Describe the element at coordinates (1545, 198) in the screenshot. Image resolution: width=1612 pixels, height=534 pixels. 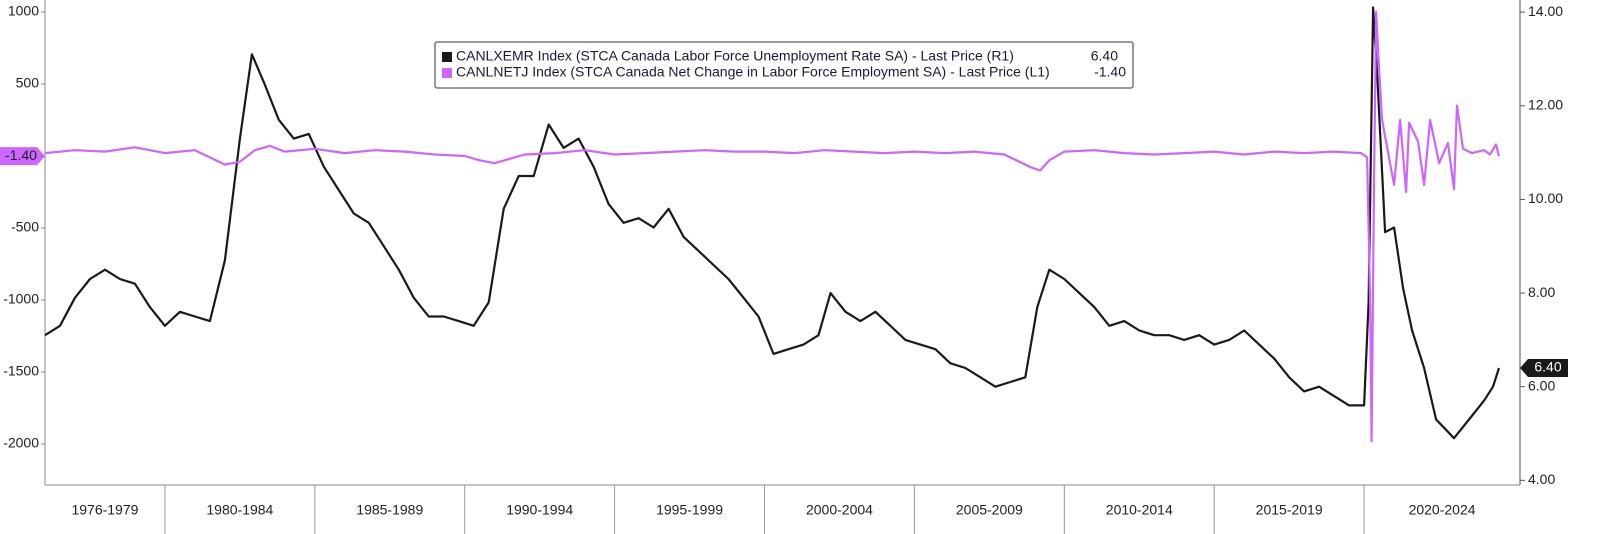
I see `y2-tick-label: 10.00` at that location.